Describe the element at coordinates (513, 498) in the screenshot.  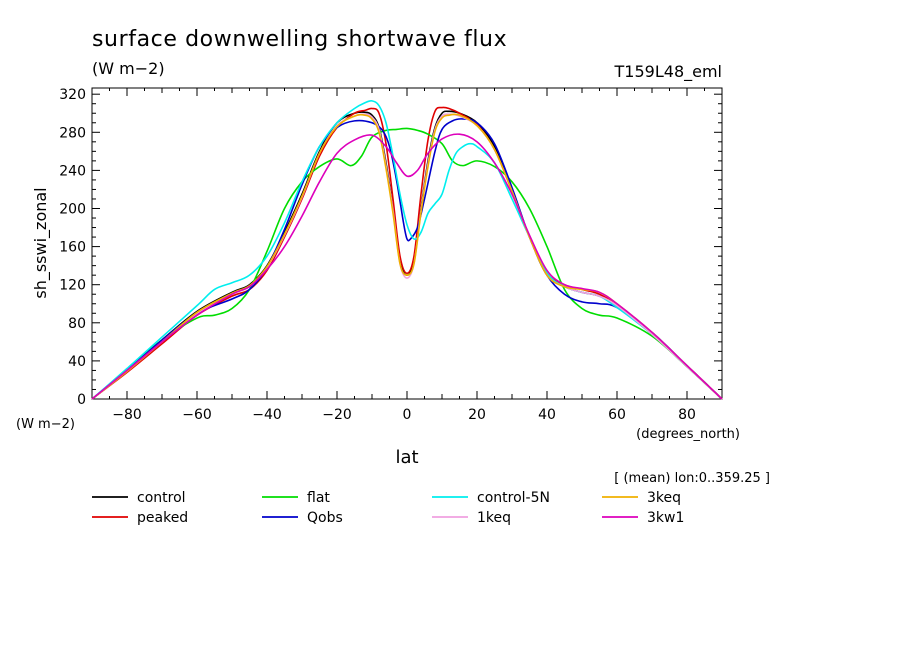
I see `legend-label-control-5n: control-5N` at that location.